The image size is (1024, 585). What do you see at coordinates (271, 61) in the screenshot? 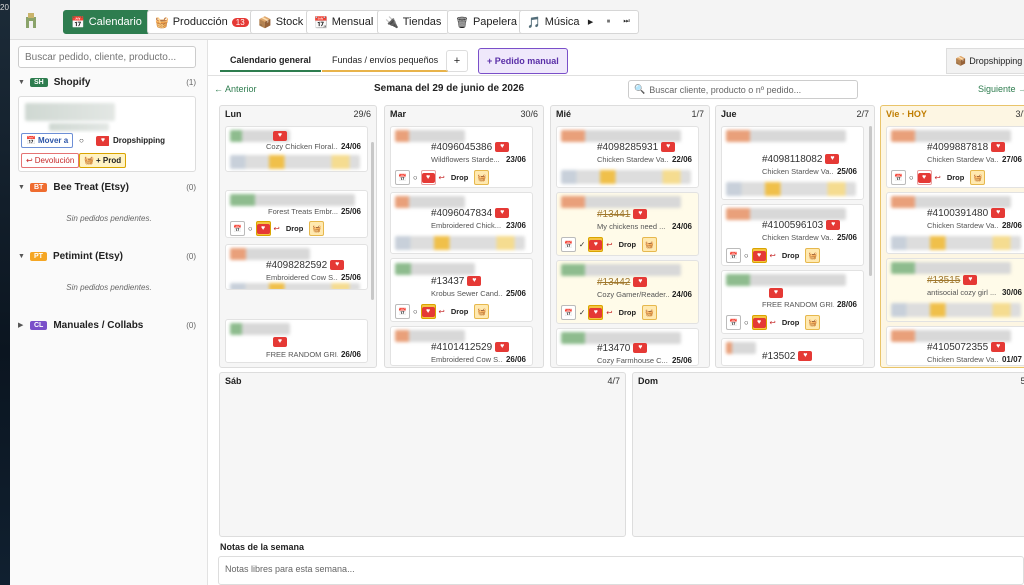
I see `tab-calendario-general: Calendario general` at bounding box center [271, 61].